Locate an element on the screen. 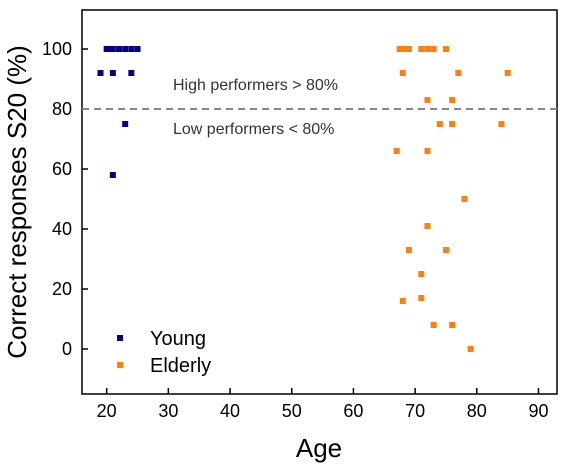 This screenshot has height=465, width=566. legend: Young Elderly is located at coordinates (164, 352).